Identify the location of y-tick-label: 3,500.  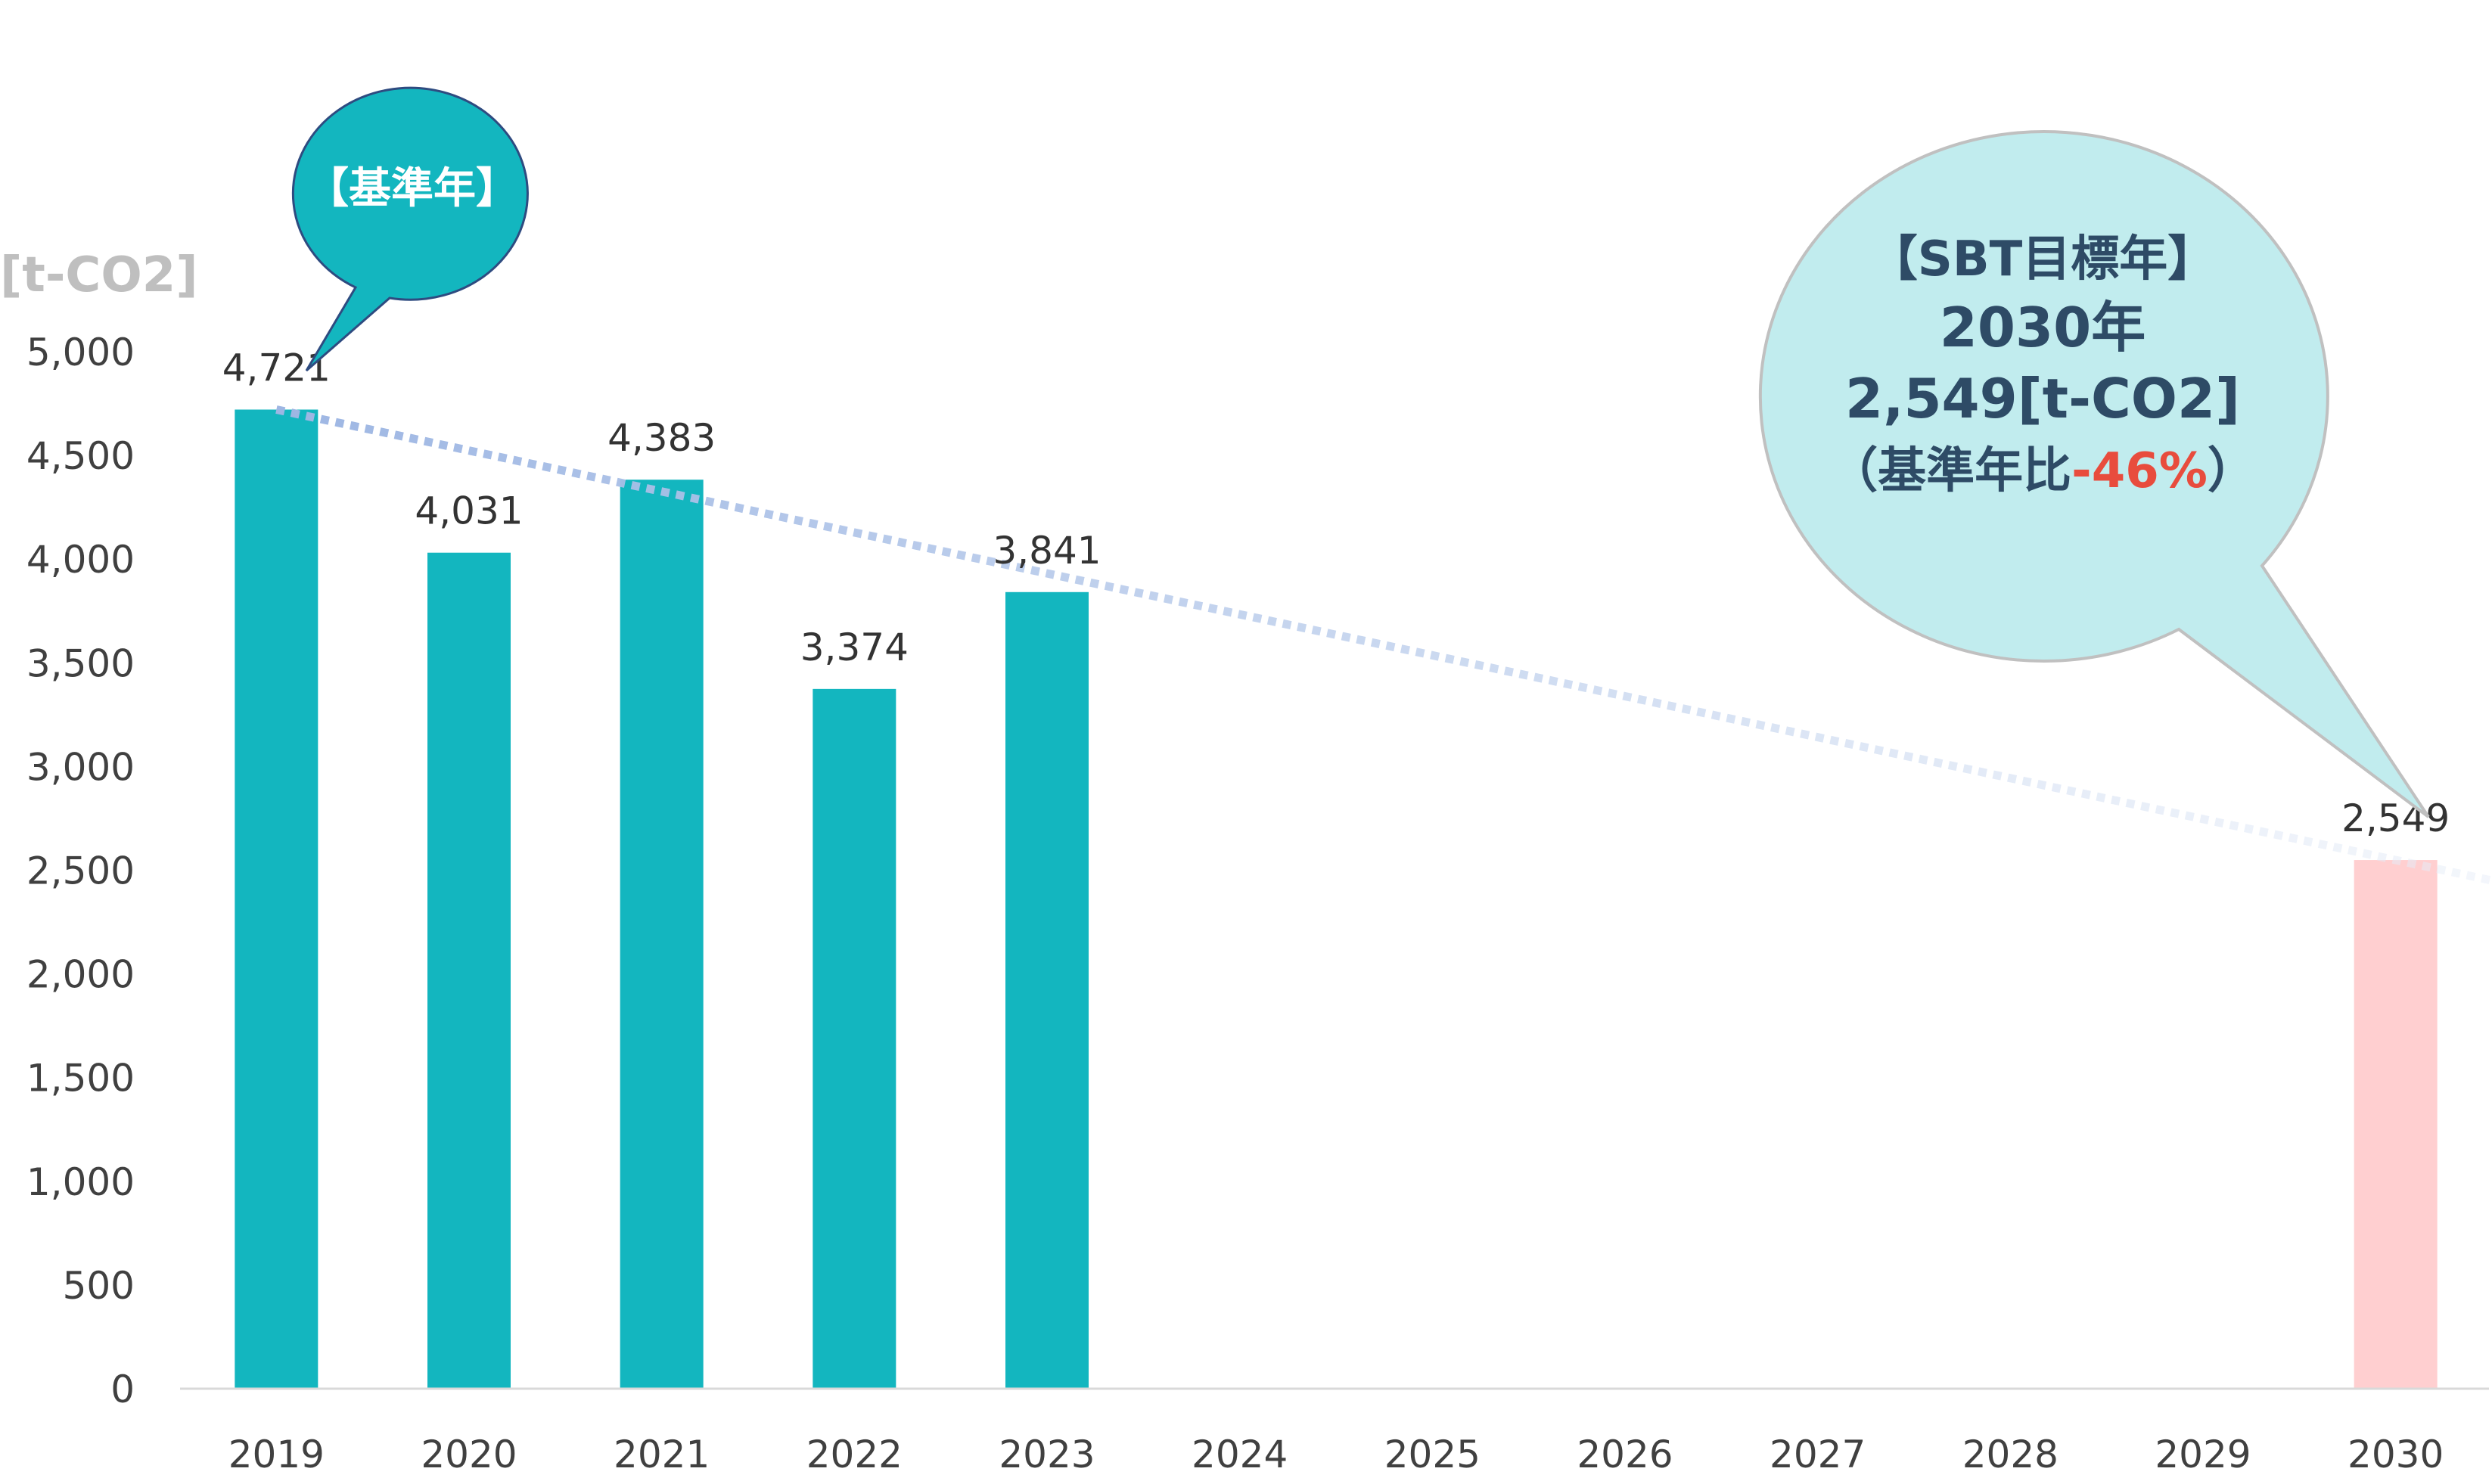
(81, 663).